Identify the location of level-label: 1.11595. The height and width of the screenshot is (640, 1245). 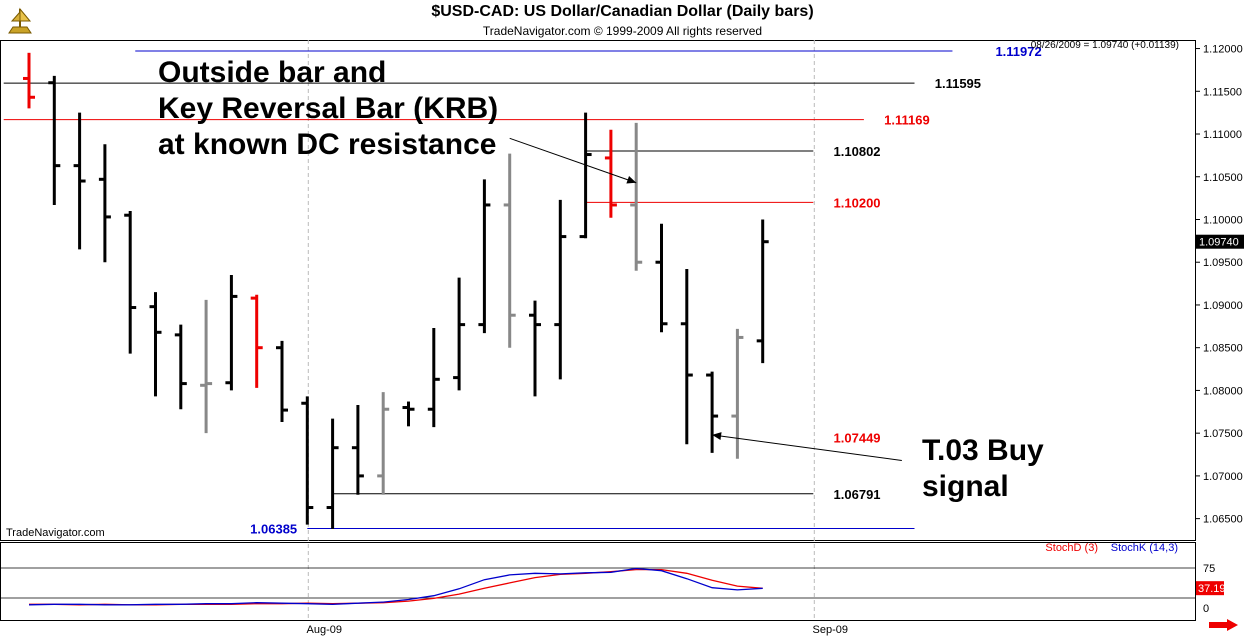
(958, 83).